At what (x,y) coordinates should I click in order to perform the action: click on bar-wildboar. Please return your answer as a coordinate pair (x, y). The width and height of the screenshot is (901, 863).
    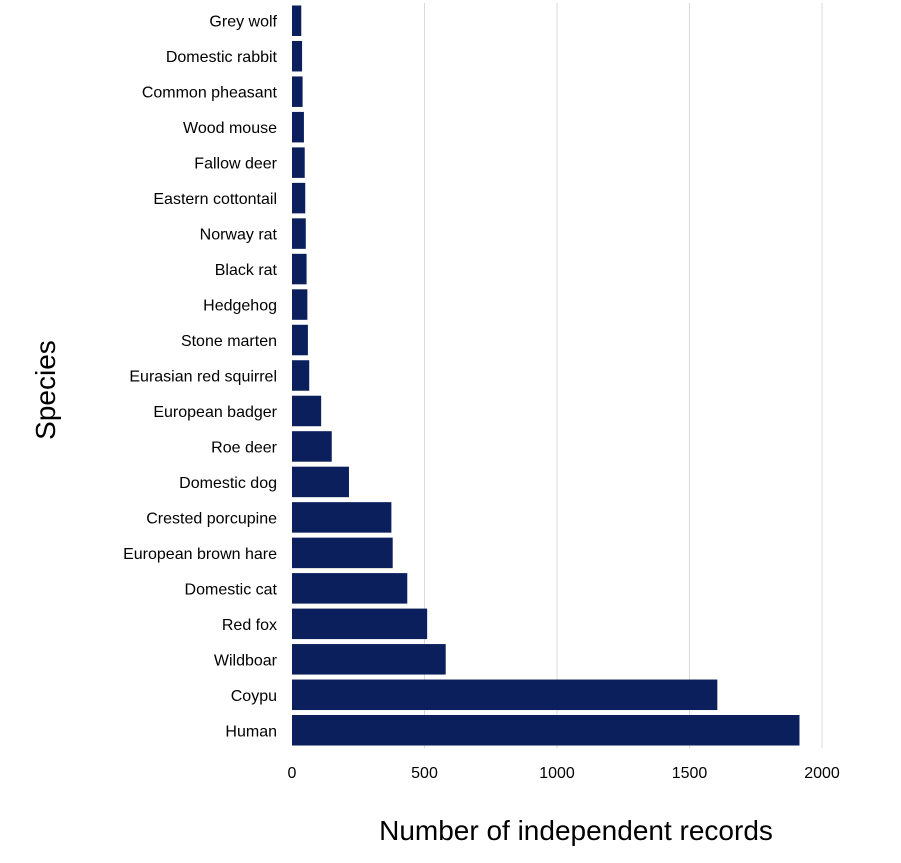
    Looking at the image, I should click on (369, 659).